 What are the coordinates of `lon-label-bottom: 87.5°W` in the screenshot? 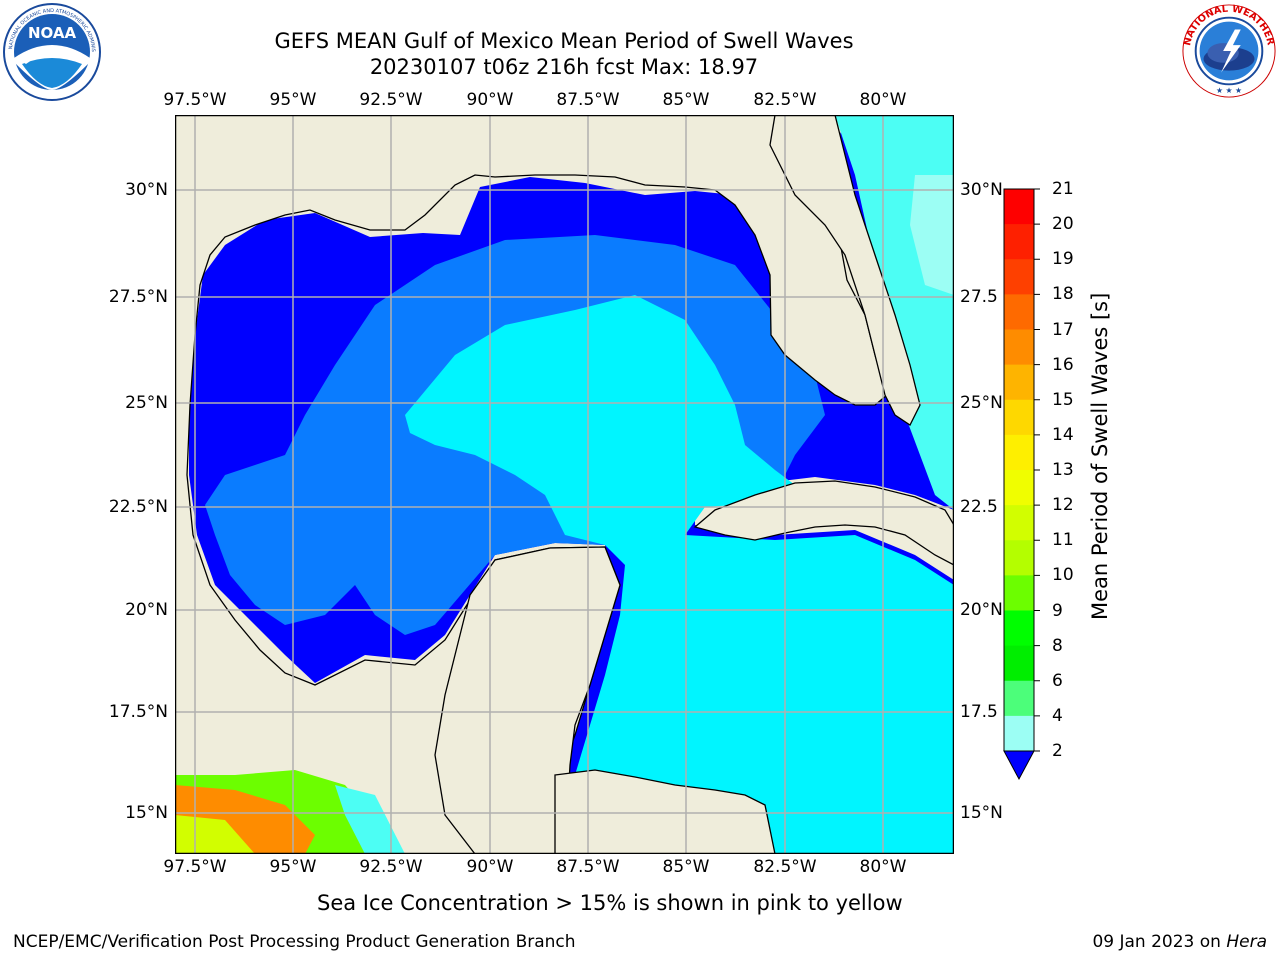 It's located at (588, 867).